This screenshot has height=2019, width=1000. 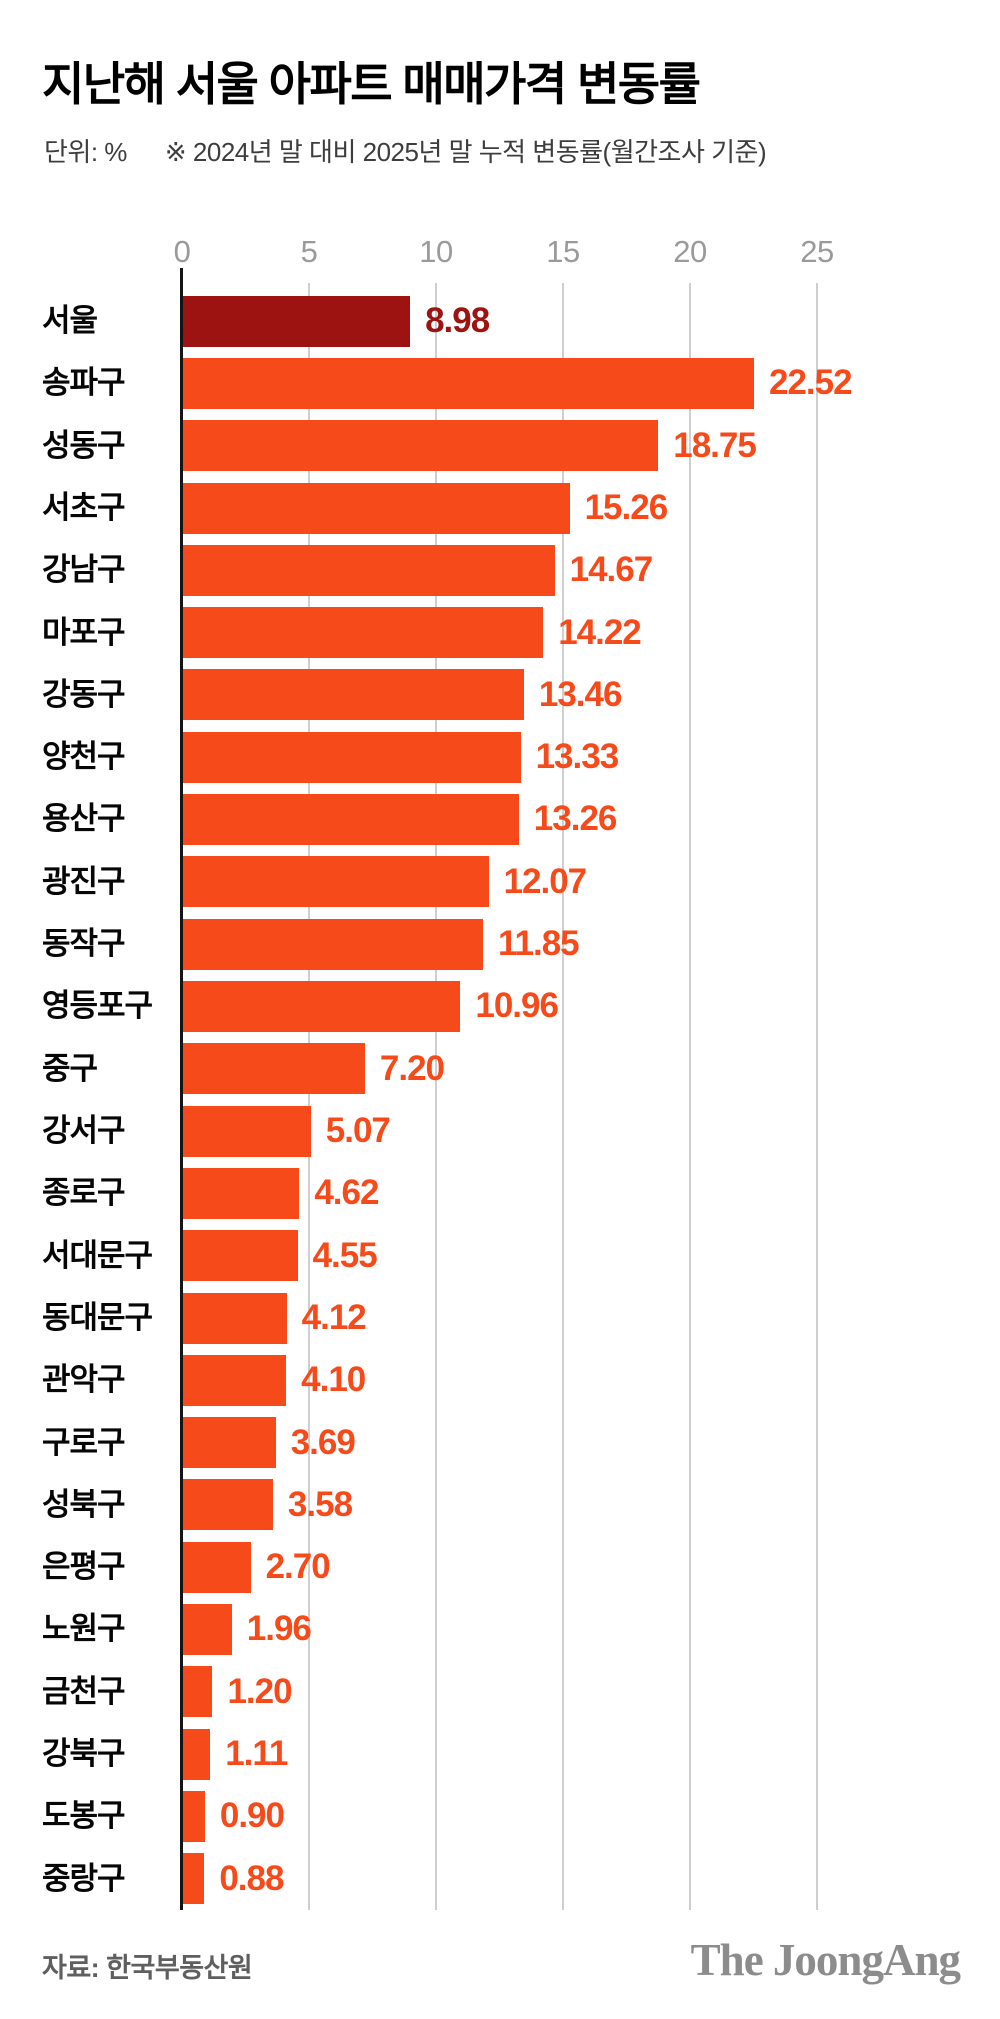 I want to click on subtitle-note: ※ 2024년 말 대비 2025년 말 누적 변동률(월간조사 기준), so click(x=465, y=152).